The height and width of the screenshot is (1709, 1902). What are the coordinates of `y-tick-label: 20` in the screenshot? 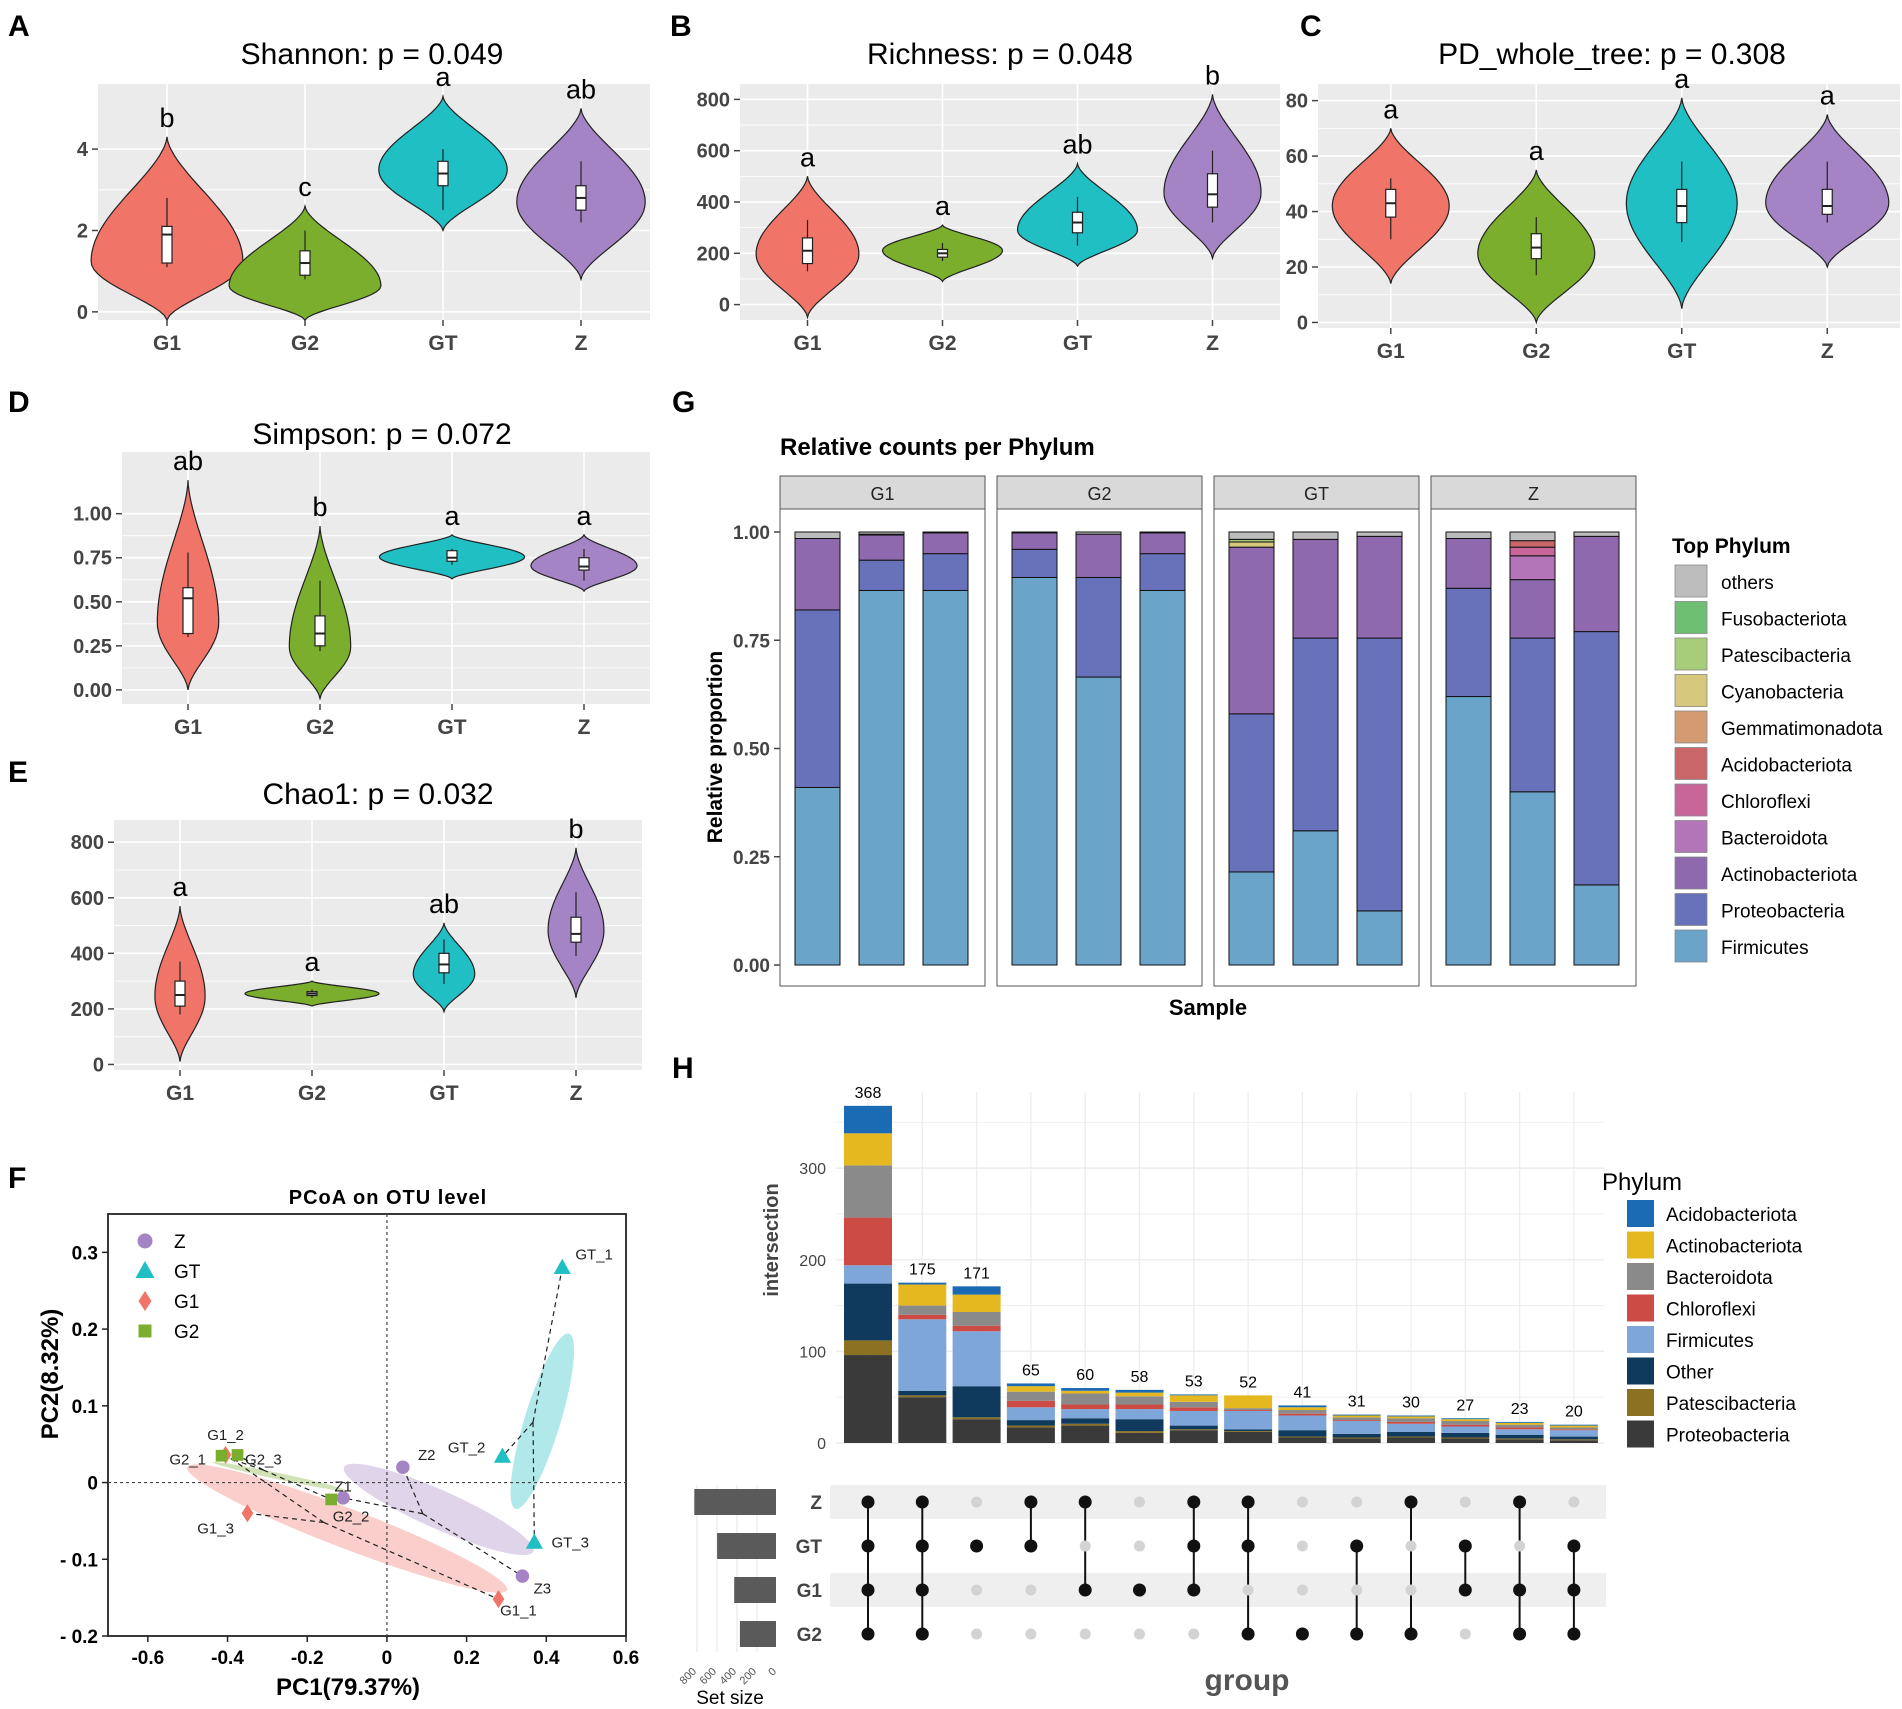 It's located at (1297, 268).